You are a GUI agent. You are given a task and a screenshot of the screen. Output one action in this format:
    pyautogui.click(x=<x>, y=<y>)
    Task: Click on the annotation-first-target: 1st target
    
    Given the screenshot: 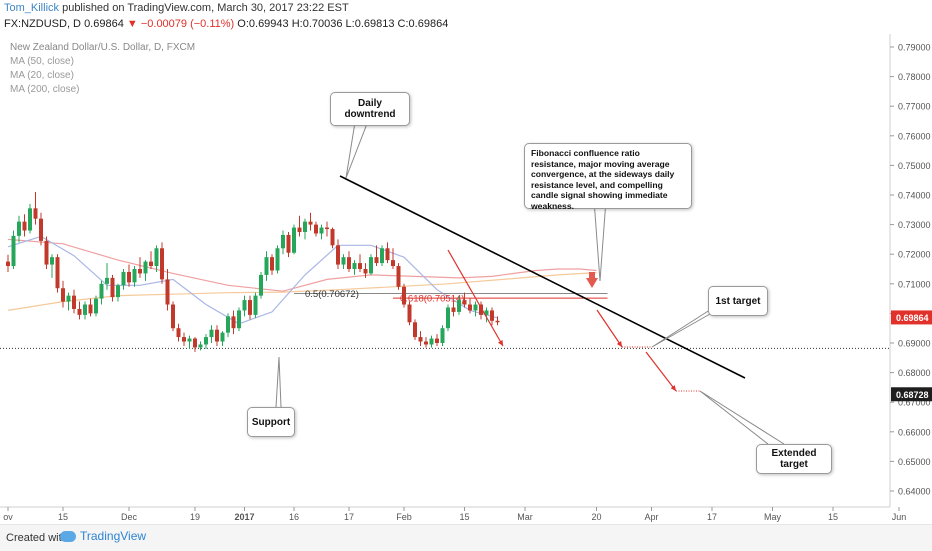 What is the action you would take?
    pyautogui.click(x=738, y=301)
    